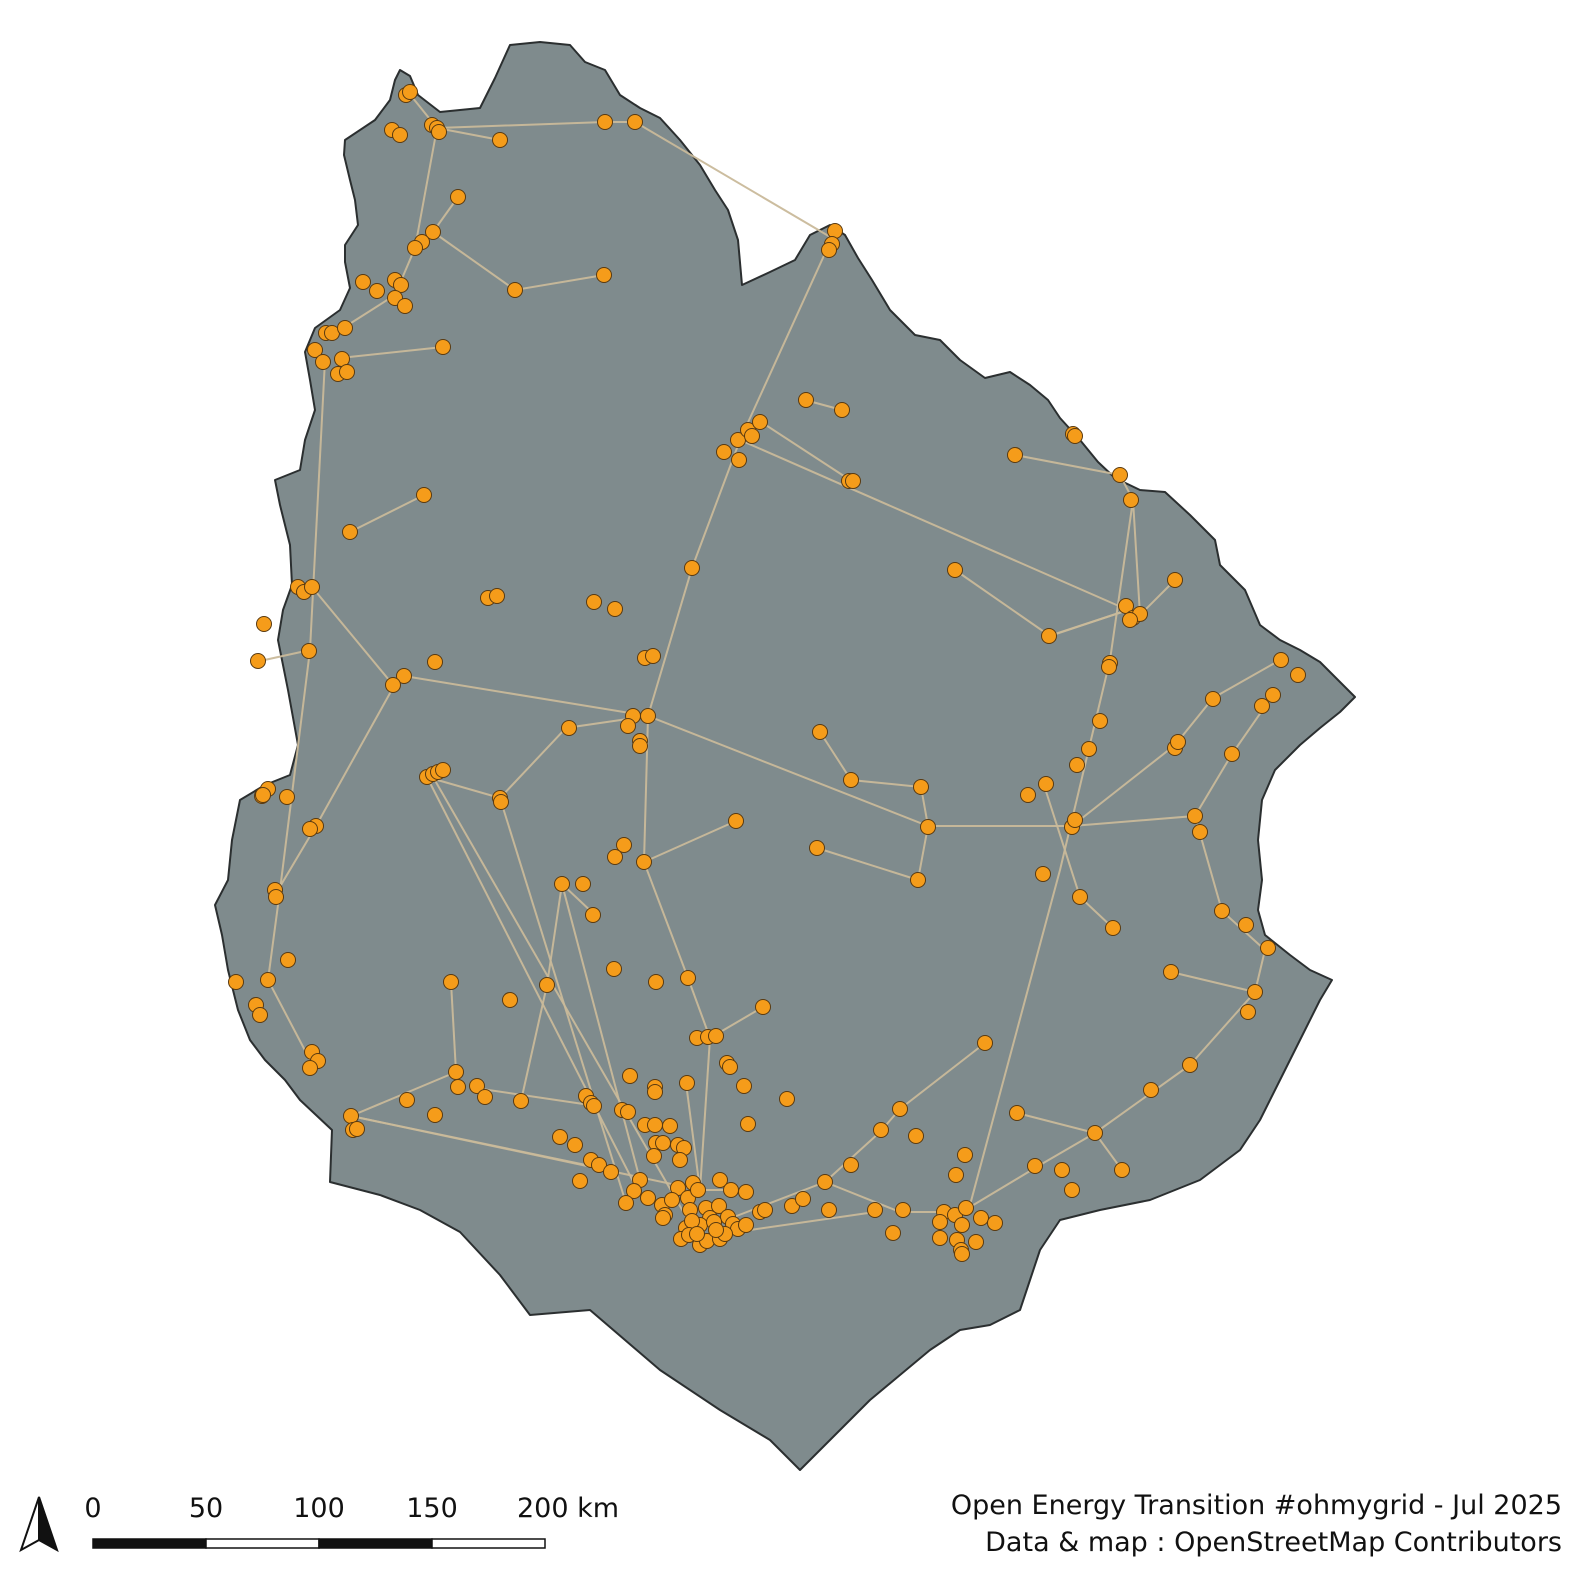 This screenshot has width=1574, height=1574. I want to click on scale-bar, so click(319, 1543).